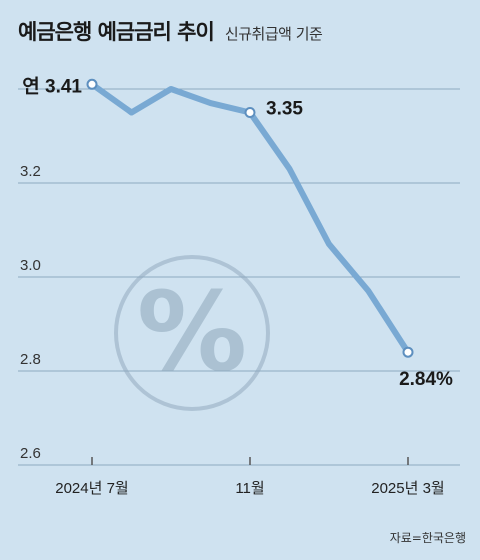  Describe the element at coordinates (91, 488) in the screenshot. I see `x-tick-label: 2024년 7월` at that location.